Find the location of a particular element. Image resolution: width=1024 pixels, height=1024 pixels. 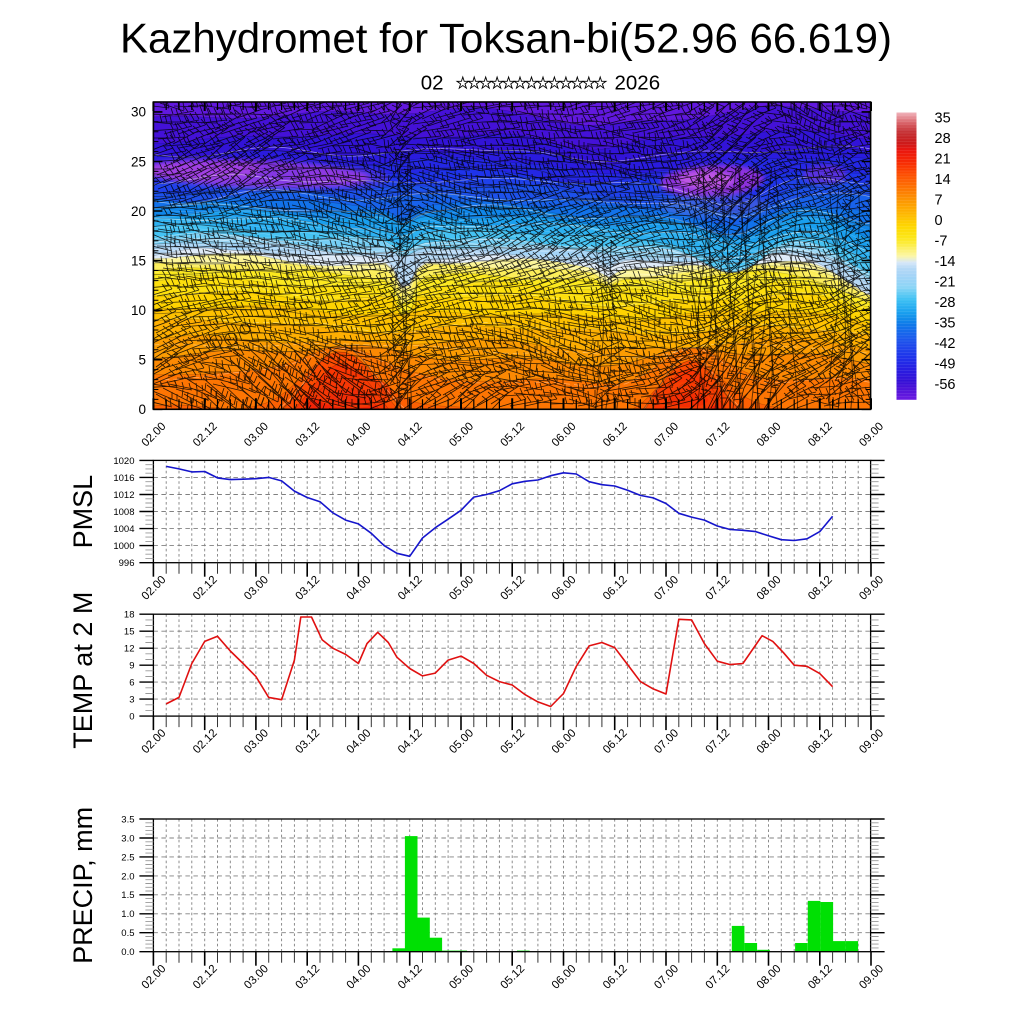

svg-text: 1.5 is located at coordinates (127, 895).